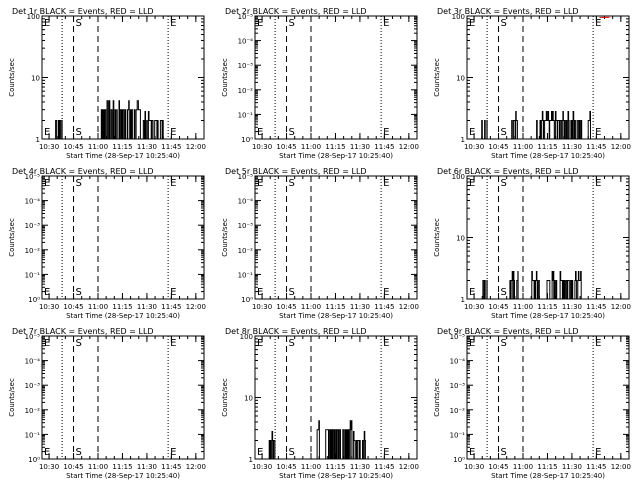  What do you see at coordinates (83, 11) in the screenshot?
I see `panel-title: Det 1r BLACK = Events, RED = LLD` at bounding box center [83, 11].